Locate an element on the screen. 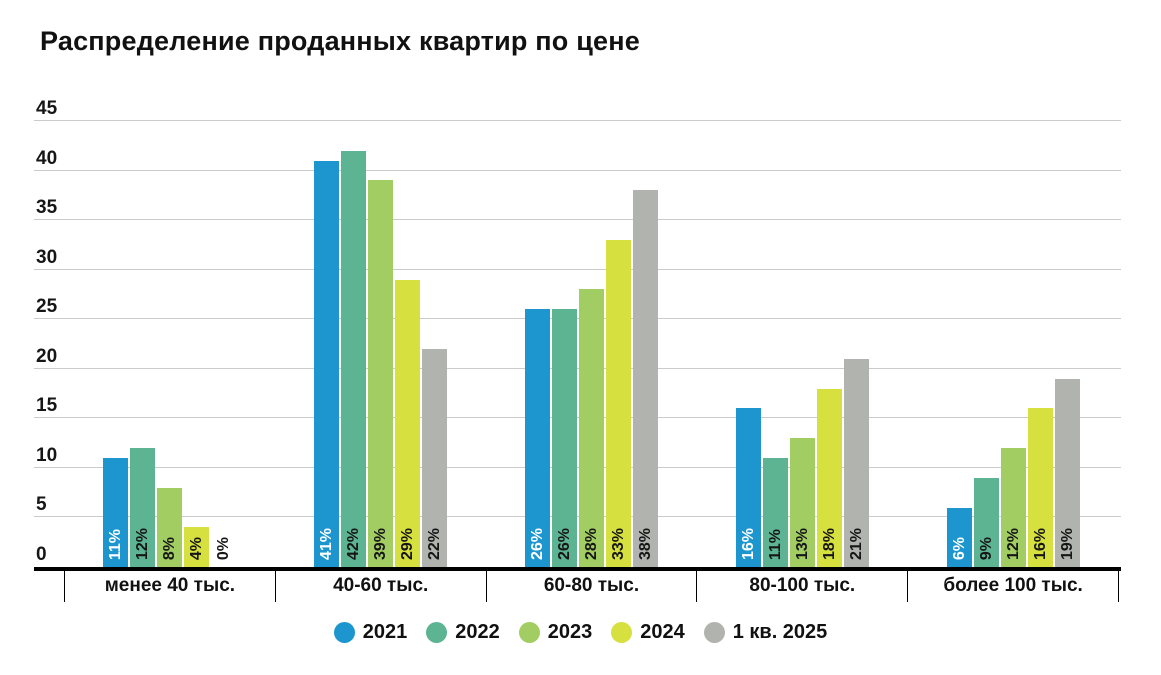  gridline: 35 is located at coordinates (577, 209).